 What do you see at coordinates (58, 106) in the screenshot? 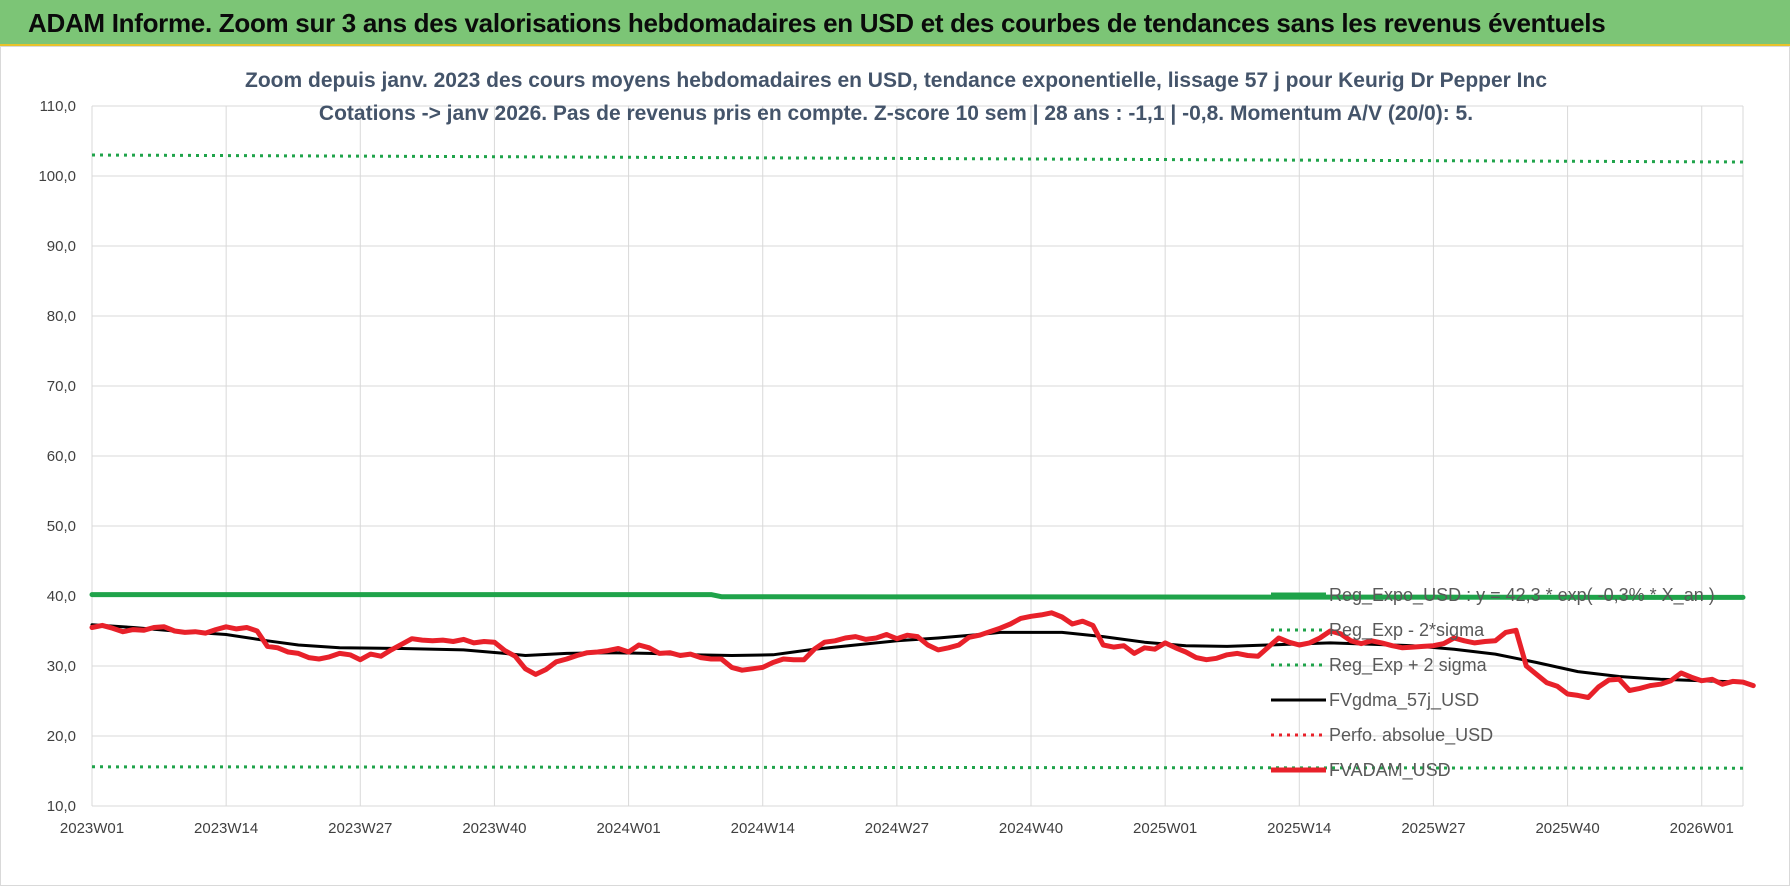
I see `y-tick-label: 110,0` at bounding box center [58, 106].